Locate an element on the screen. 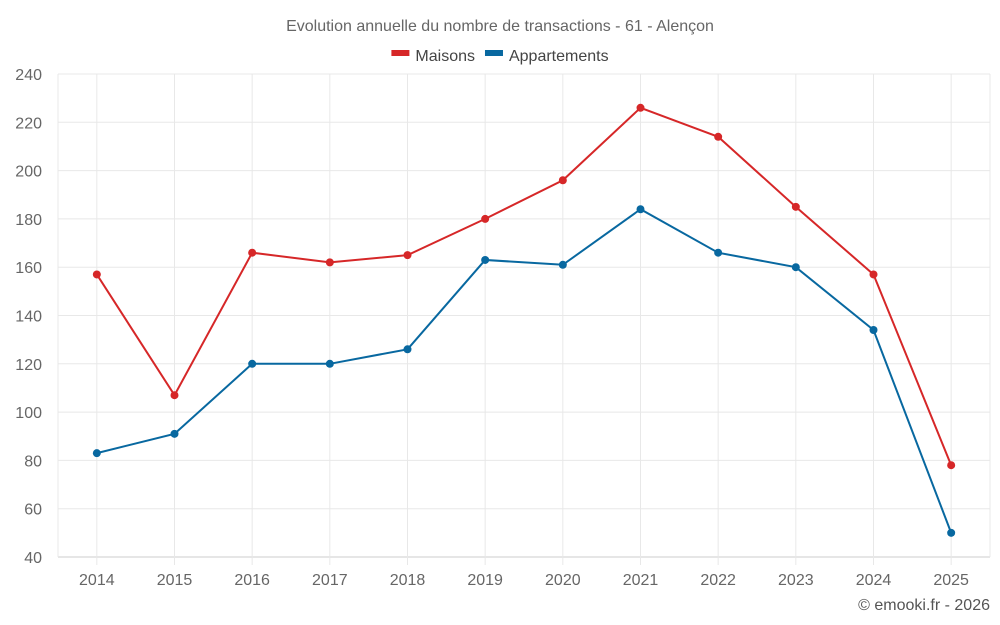 This screenshot has height=625, width=1000. y-tick-label: 140 is located at coordinates (28, 317).